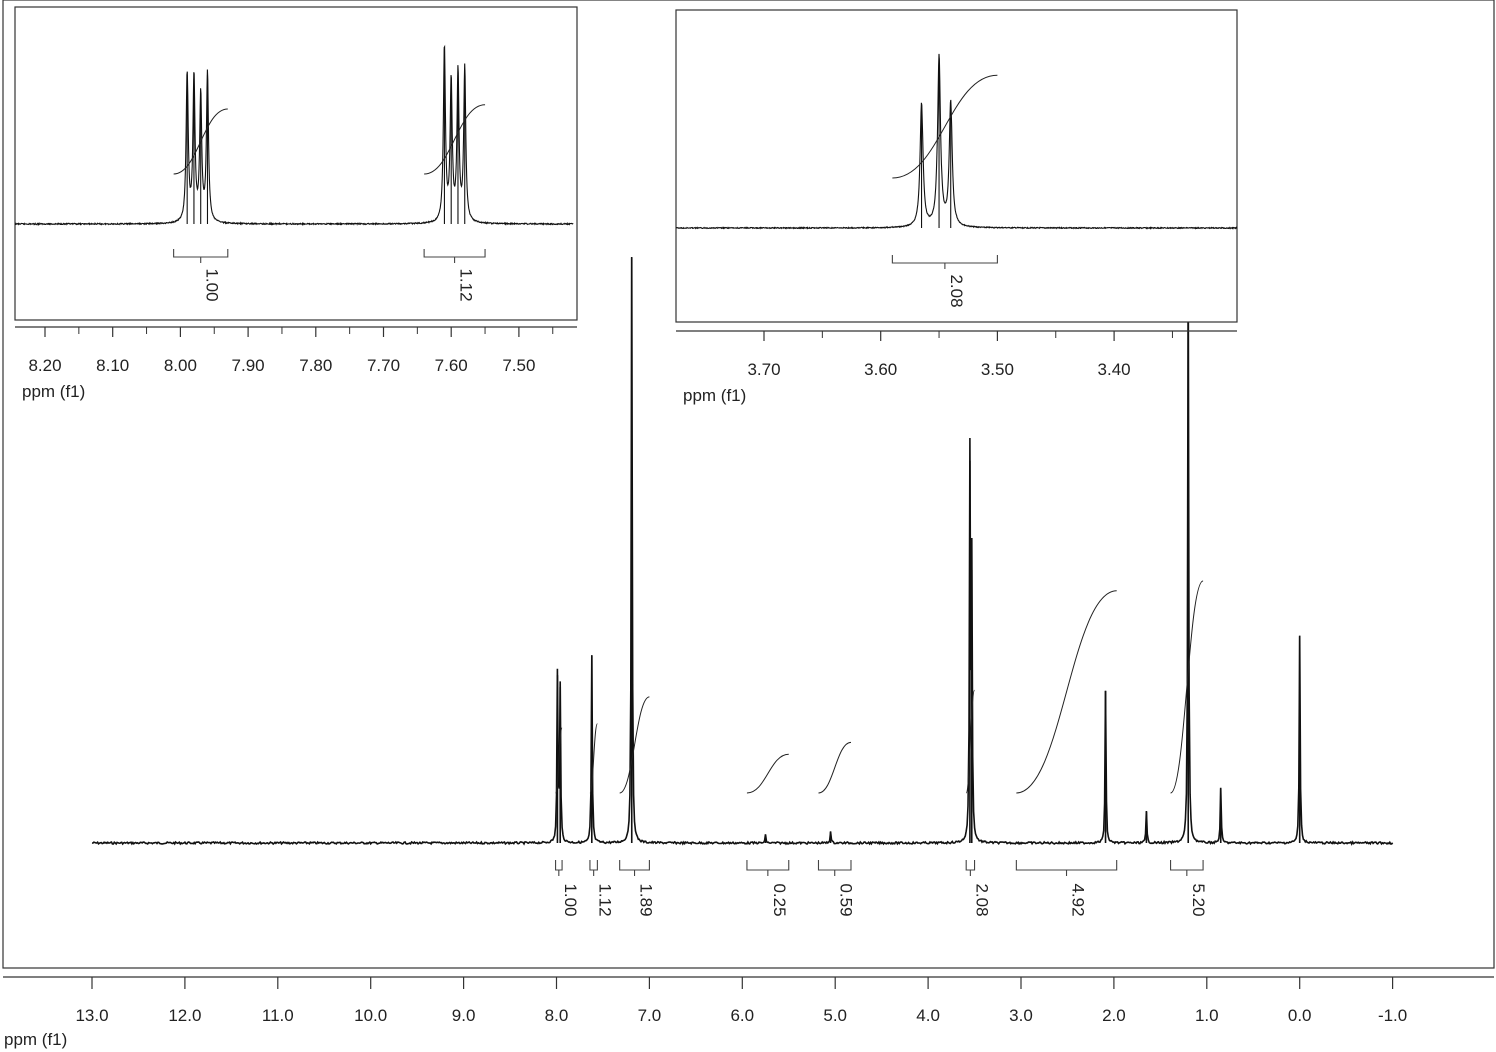 The width and height of the screenshot is (1496, 1052). What do you see at coordinates (1300, 1015) in the screenshot?
I see `x-tick-label: 0.0` at bounding box center [1300, 1015].